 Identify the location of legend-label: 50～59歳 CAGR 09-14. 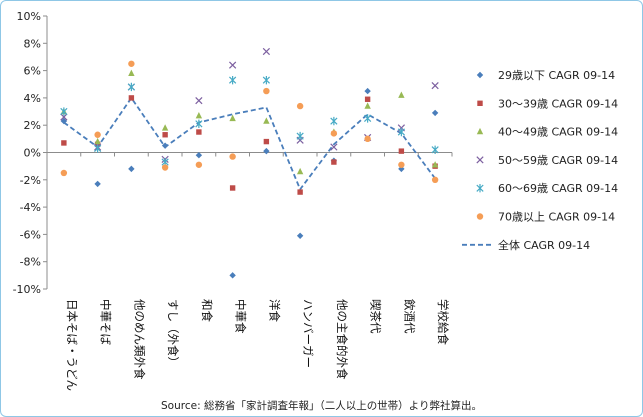
(558, 160).